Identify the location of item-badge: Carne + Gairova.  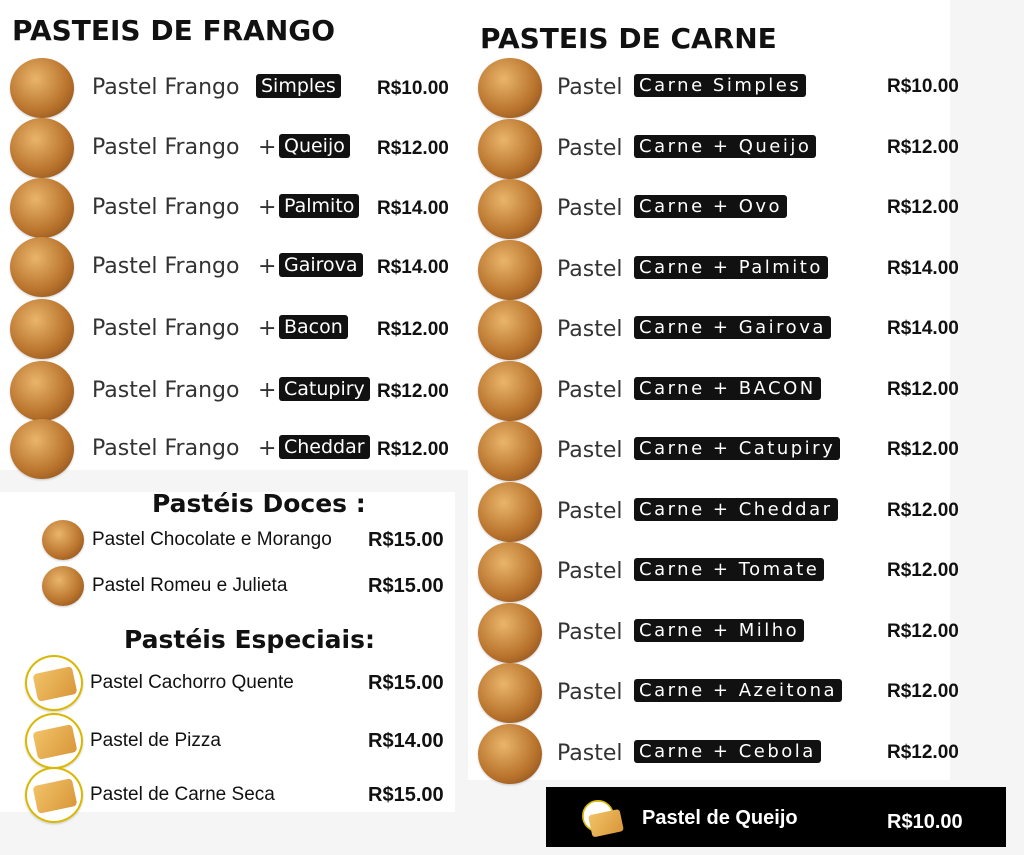
(732, 327).